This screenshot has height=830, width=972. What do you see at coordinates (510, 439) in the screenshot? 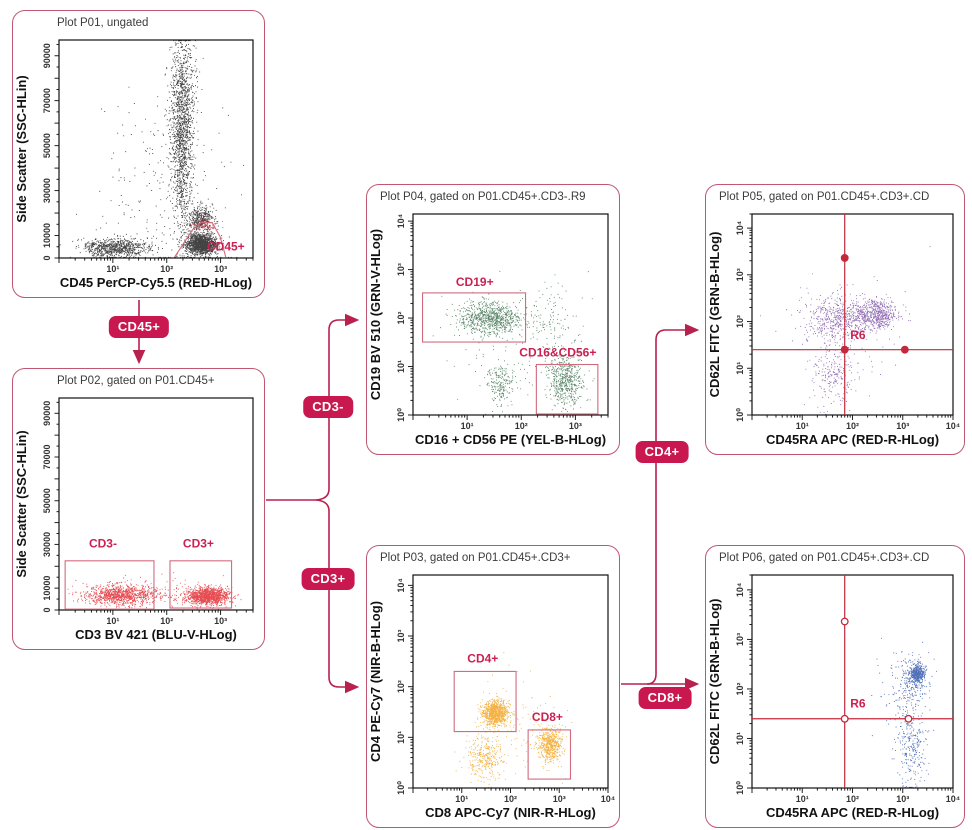
I see `x-axis-title: CD16 + CD56 PE (YEL-B-HLog)` at bounding box center [510, 439].